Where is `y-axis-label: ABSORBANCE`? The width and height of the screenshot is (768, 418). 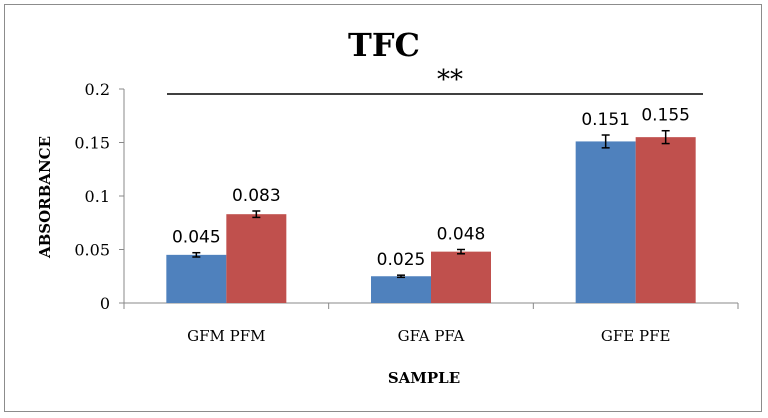 y-axis-label: ABSORBANCE is located at coordinates (45, 197).